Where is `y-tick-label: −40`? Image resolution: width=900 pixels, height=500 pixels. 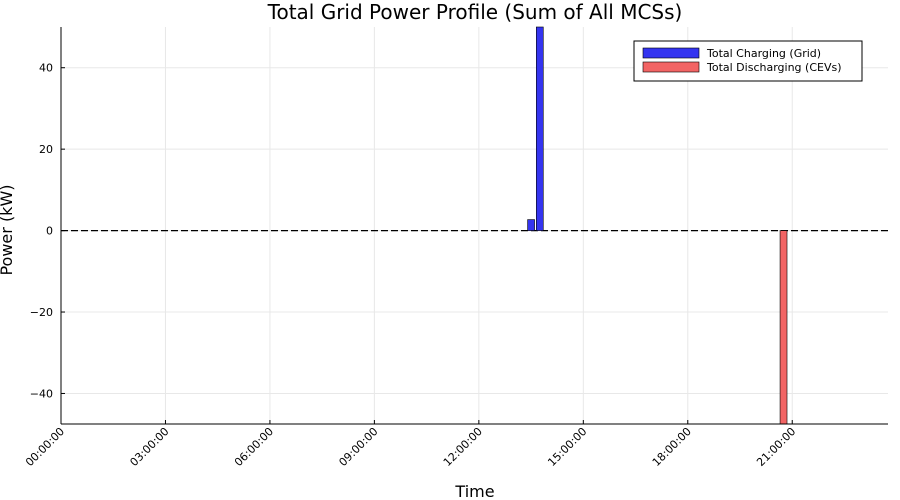 y-tick-label: −40 is located at coordinates (41, 393).